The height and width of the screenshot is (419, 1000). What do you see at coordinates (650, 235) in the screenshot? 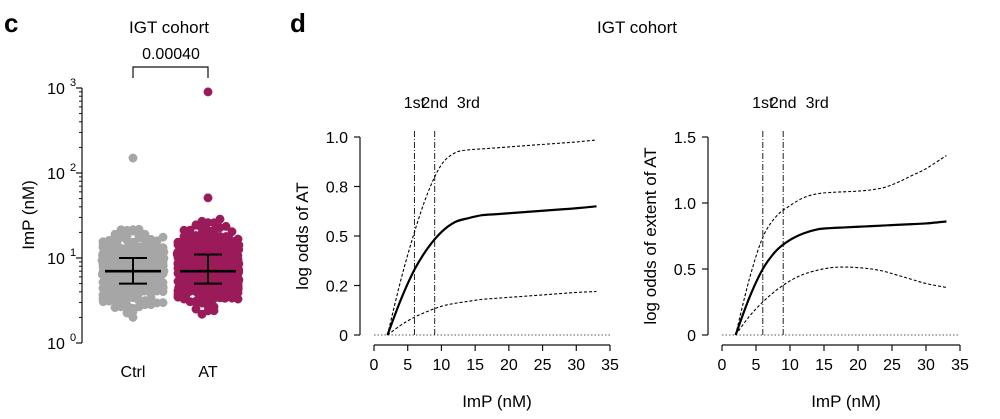
I see `panel-d-right-y-axis-label: log odds of extent of AT` at bounding box center [650, 235].